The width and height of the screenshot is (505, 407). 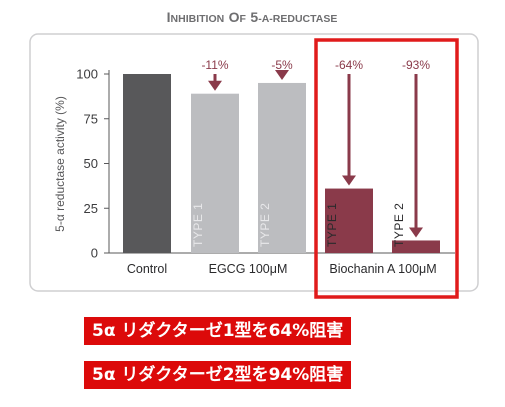 I want to click on y-tick-label: 25, so click(x=91, y=208).